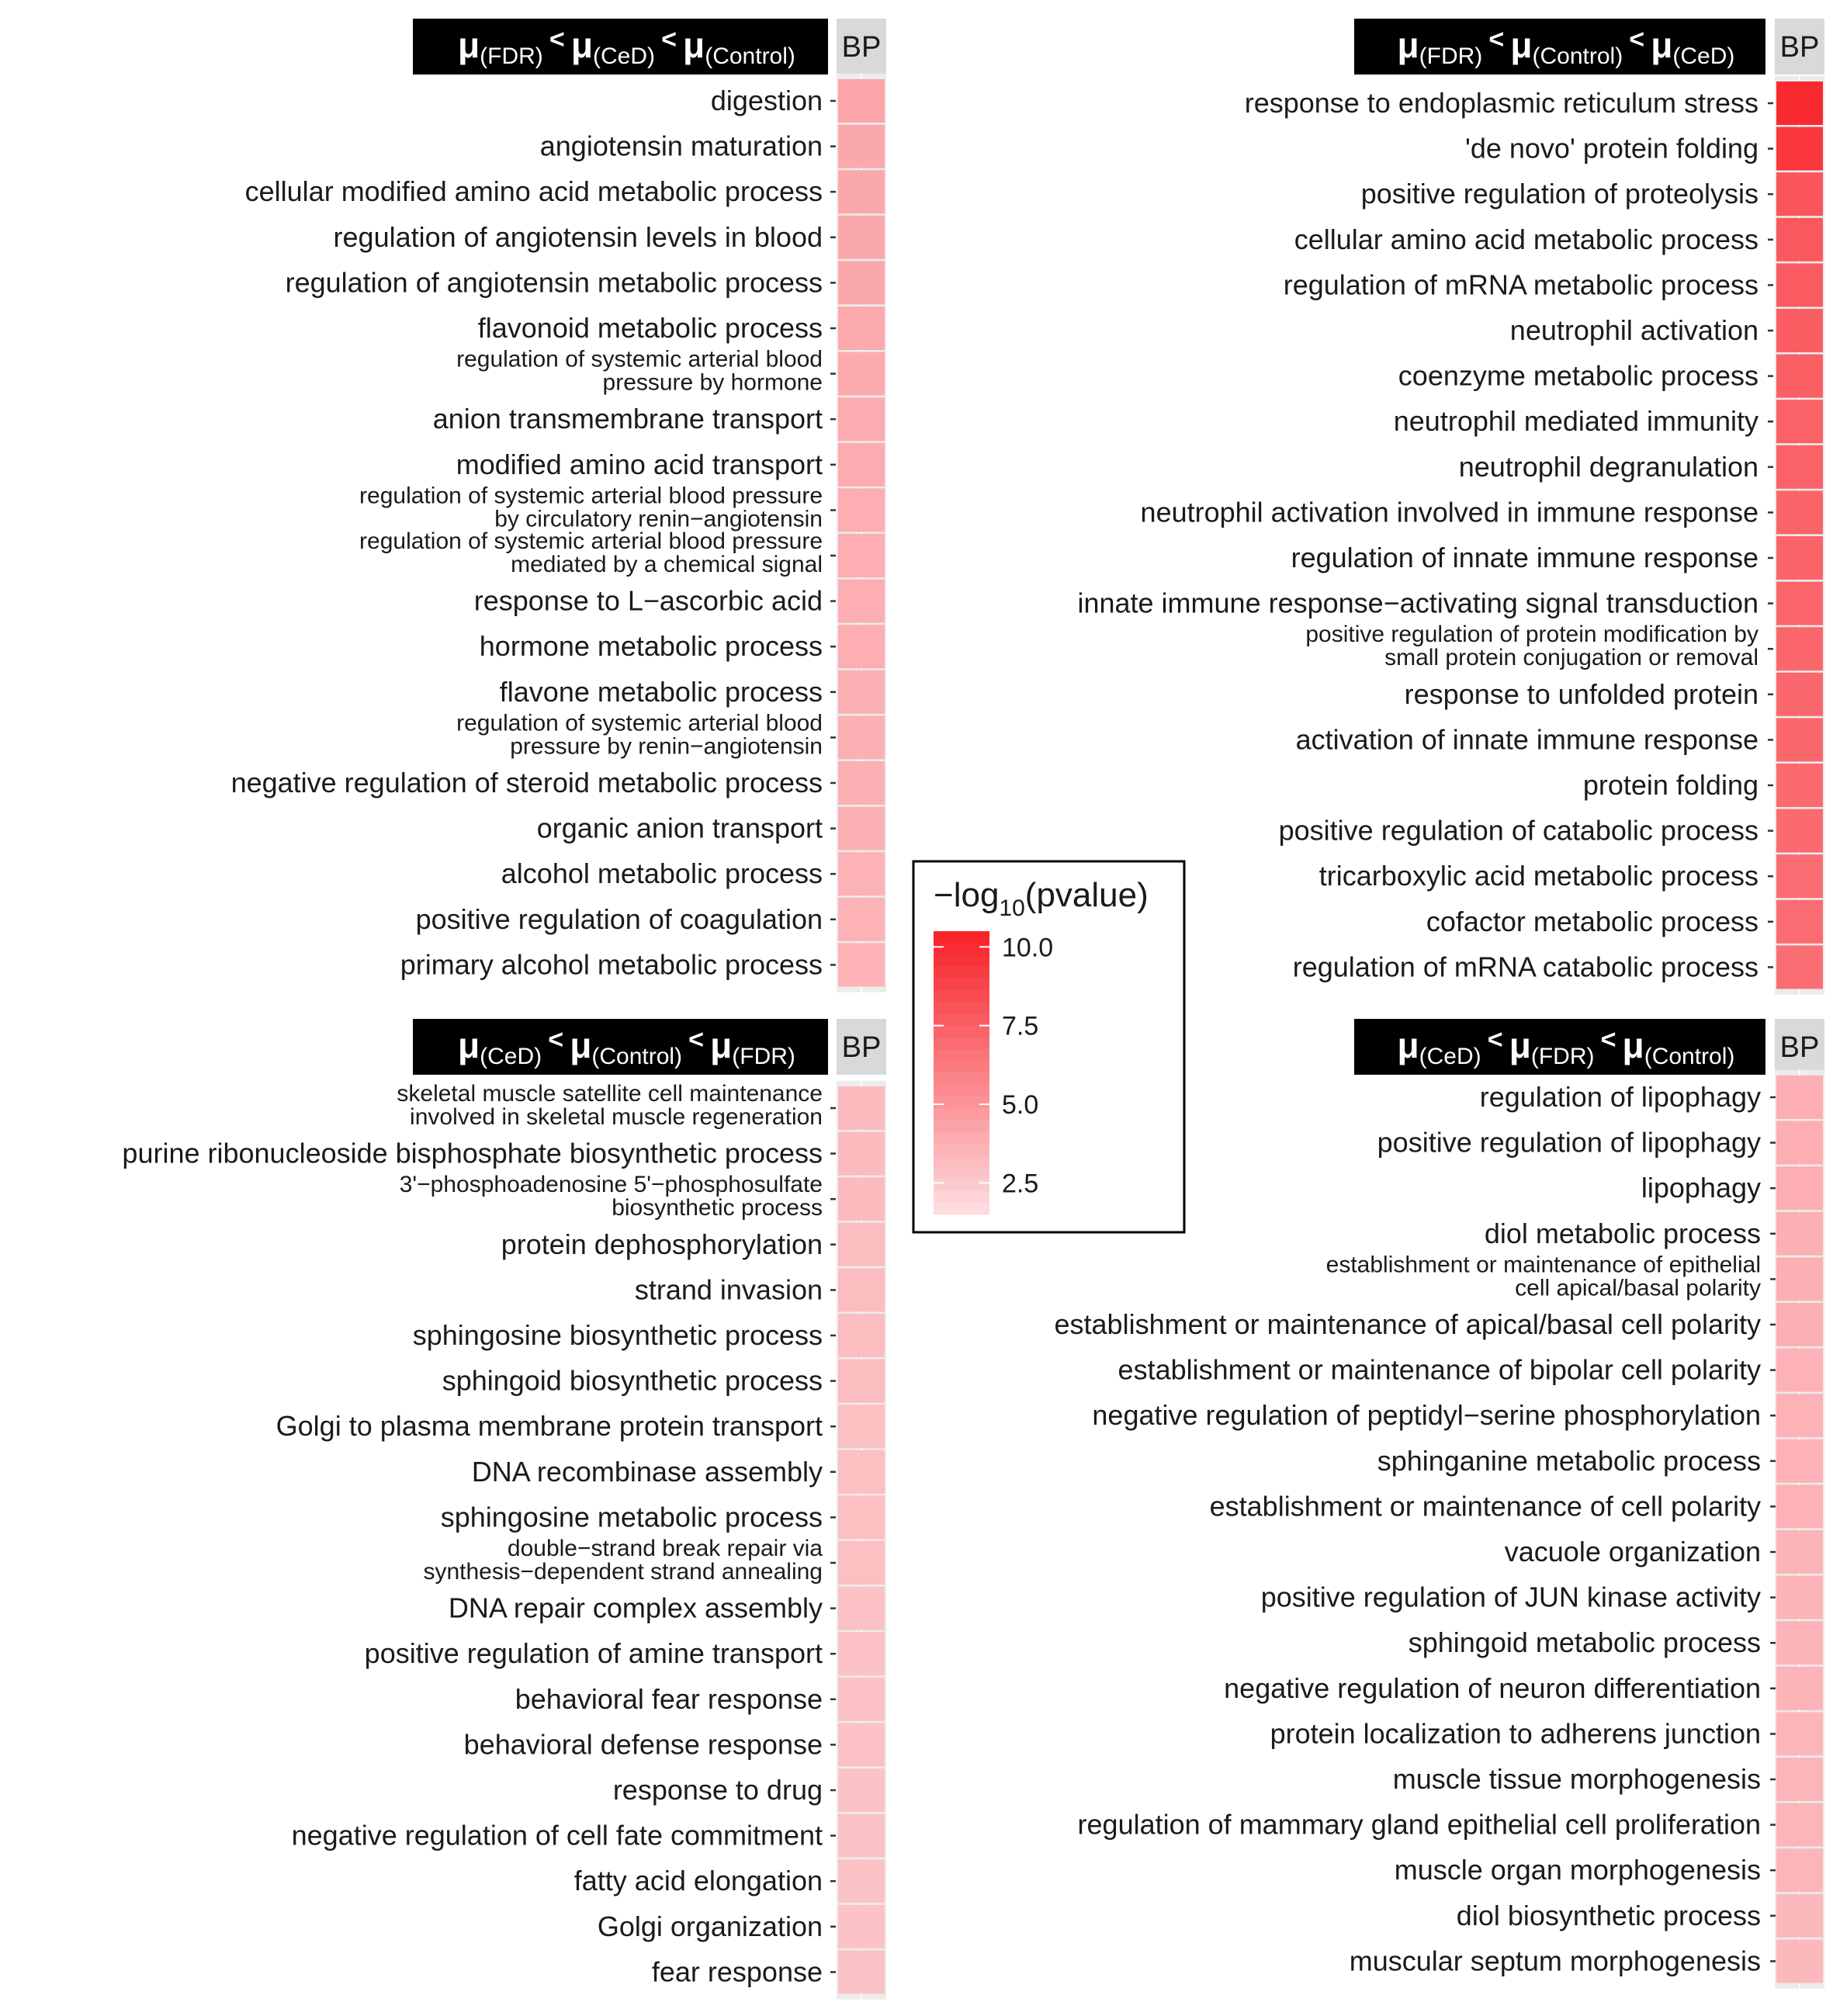 Image resolution: width=1833 pixels, height=2016 pixels. What do you see at coordinates (861, 1381) in the screenshot?
I see `heat-tile: sphingoid biosynthetic process` at bounding box center [861, 1381].